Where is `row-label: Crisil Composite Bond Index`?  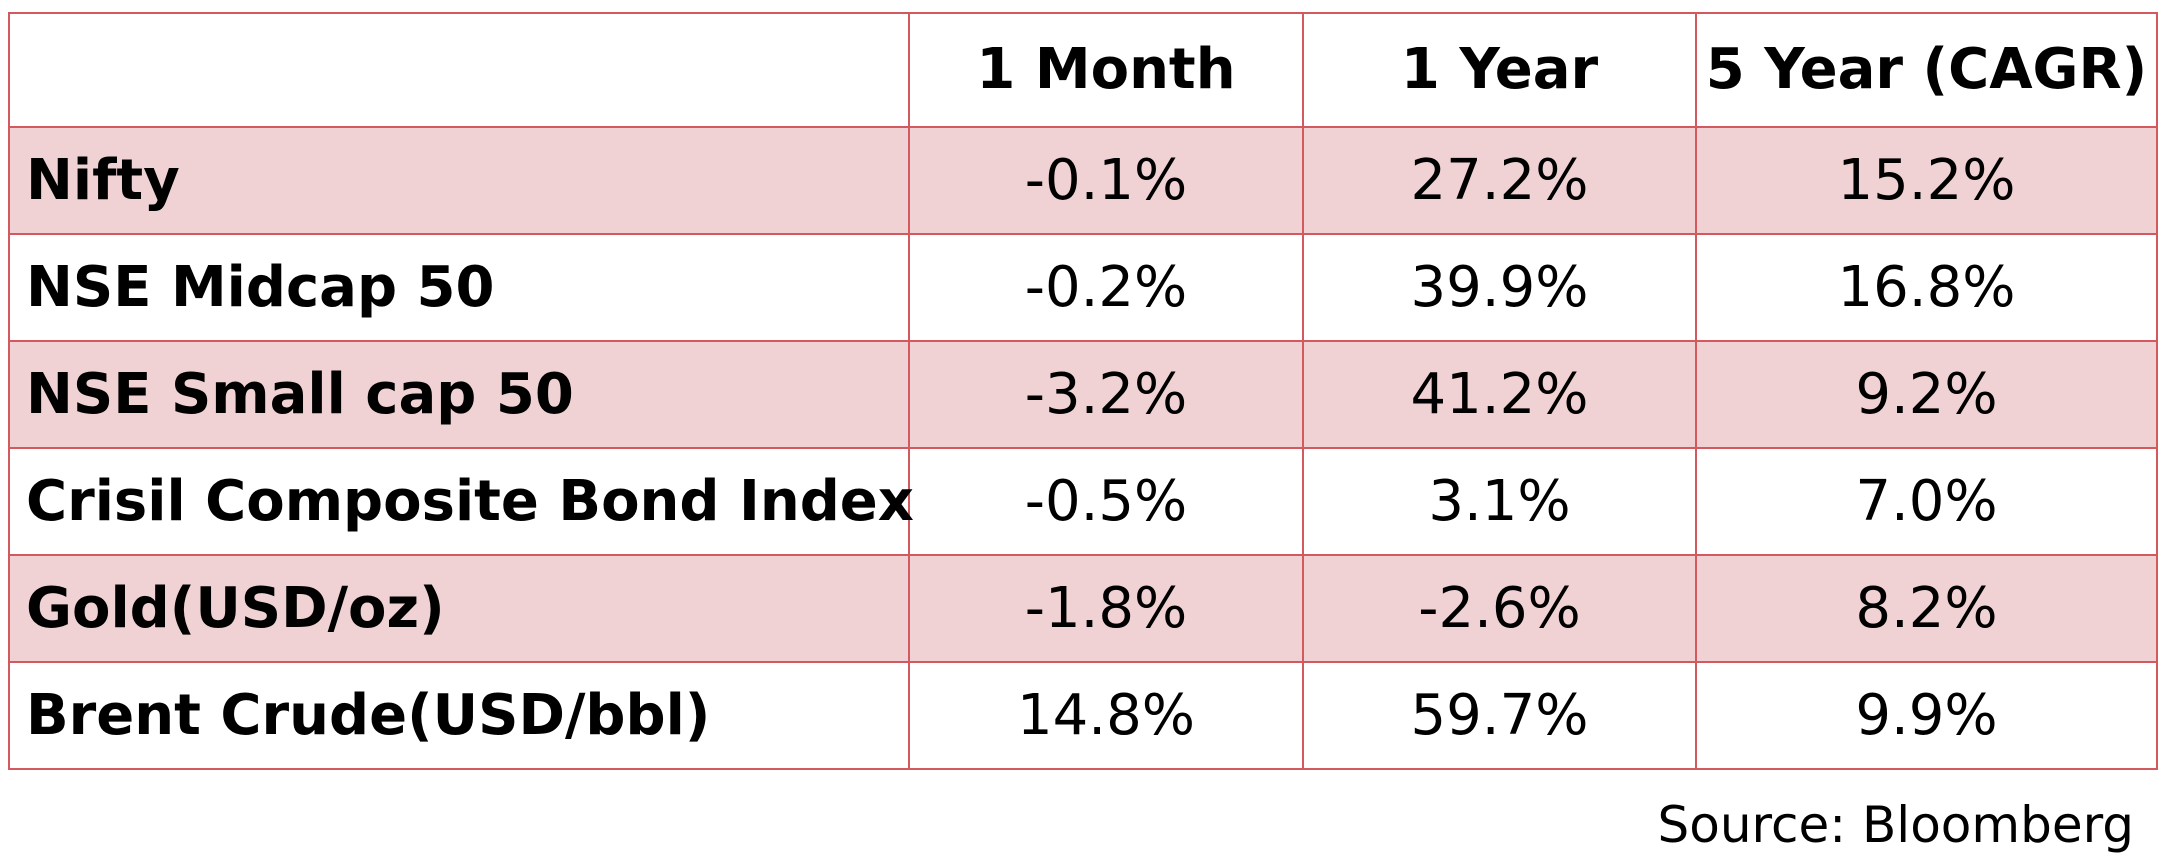 row-label: Crisil Composite Bond Index is located at coordinates (461, 501).